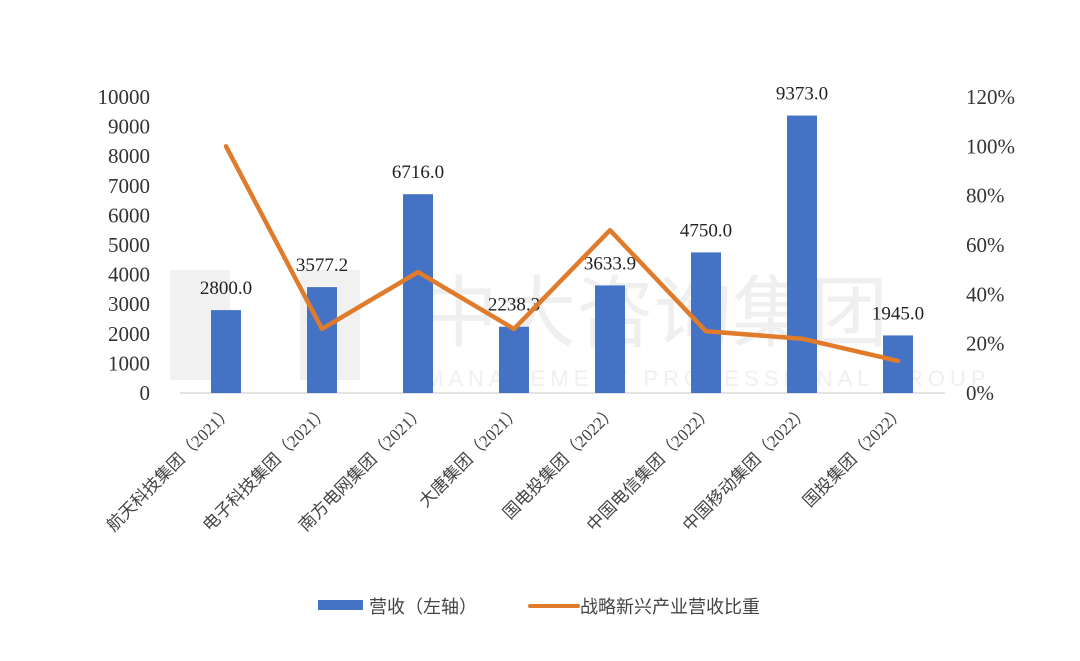 This screenshot has height=661, width=1080. What do you see at coordinates (129, 363) in the screenshot?
I see `left-tick-label: 1000` at bounding box center [129, 363].